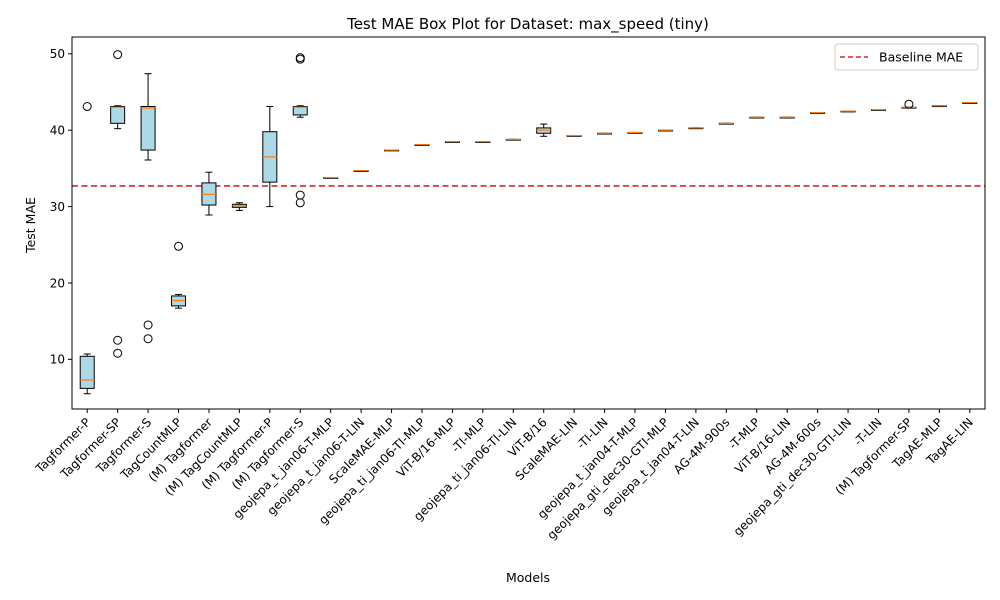  What do you see at coordinates (57, 283) in the screenshot?
I see `y-tick-label: 20` at bounding box center [57, 283].